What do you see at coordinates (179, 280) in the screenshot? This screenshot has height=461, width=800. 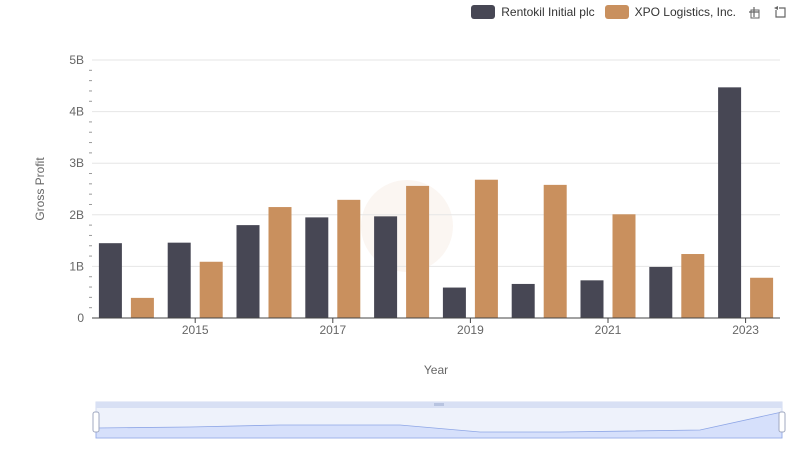 I see `bar-rentokil-2015` at bounding box center [179, 280].